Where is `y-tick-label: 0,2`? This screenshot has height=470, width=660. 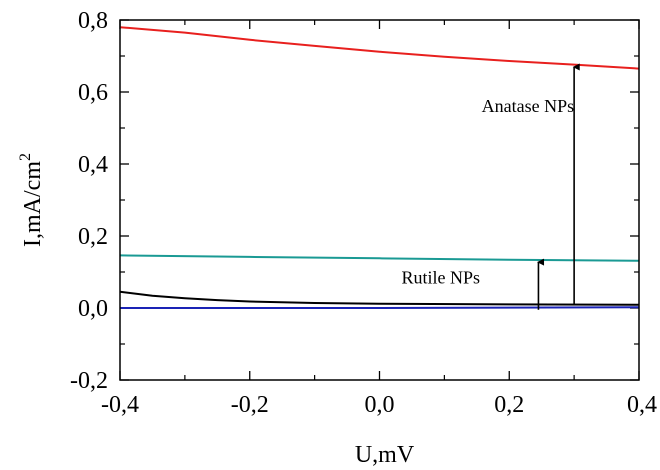
y-tick-label: 0,2 is located at coordinates (93, 237).